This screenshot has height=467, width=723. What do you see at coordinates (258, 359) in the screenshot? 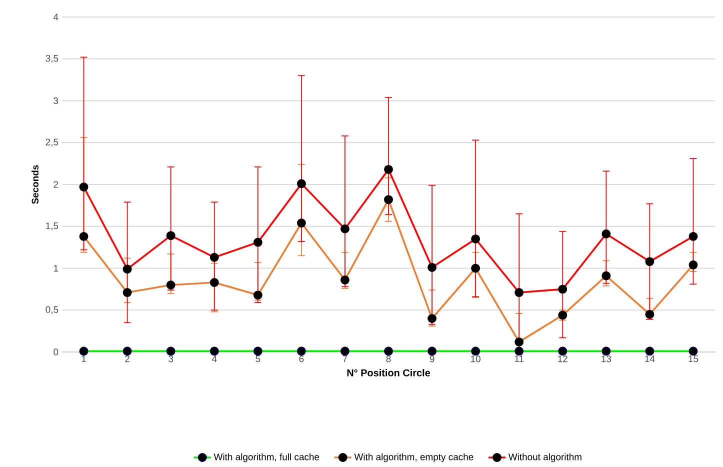
I see `x-tick-label: 5` at bounding box center [258, 359].